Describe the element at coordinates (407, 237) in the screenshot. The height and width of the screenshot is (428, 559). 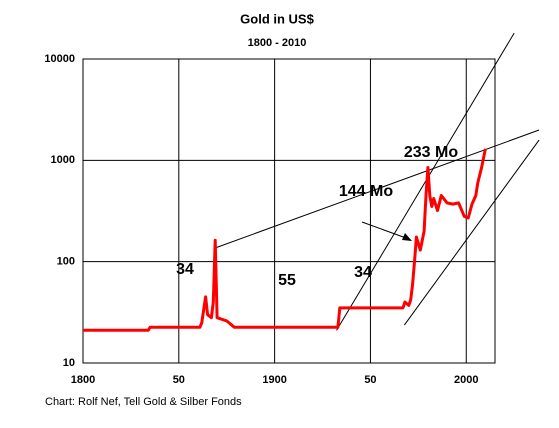
I see `arrow-head` at that location.